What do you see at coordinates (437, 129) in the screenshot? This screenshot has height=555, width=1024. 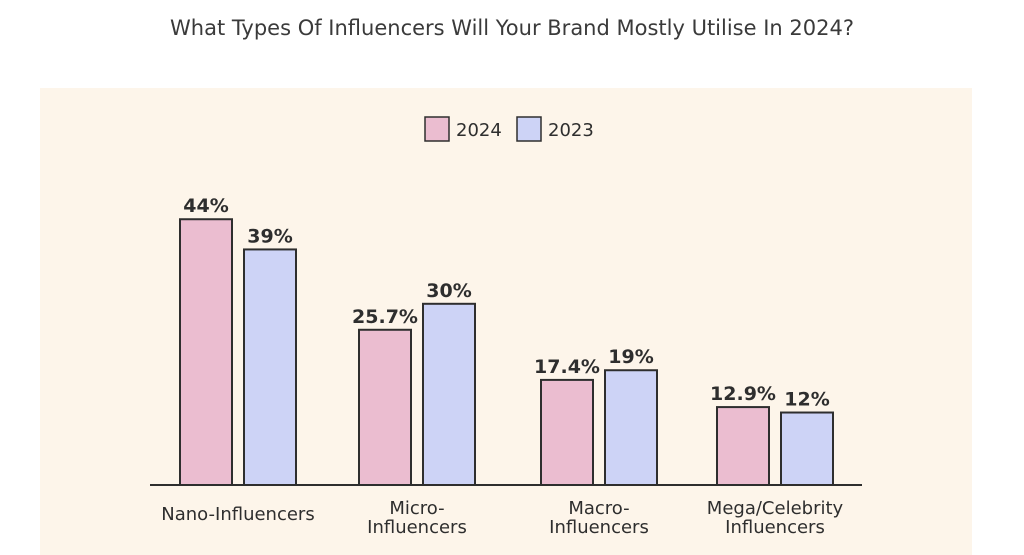 I see `legend-swatch-2024` at bounding box center [437, 129].